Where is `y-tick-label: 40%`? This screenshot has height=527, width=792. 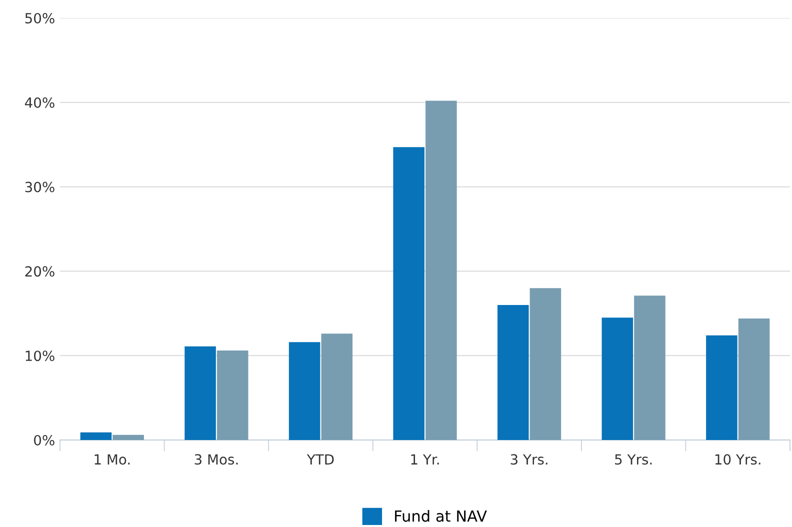 y-tick-label: 40% is located at coordinates (39, 102).